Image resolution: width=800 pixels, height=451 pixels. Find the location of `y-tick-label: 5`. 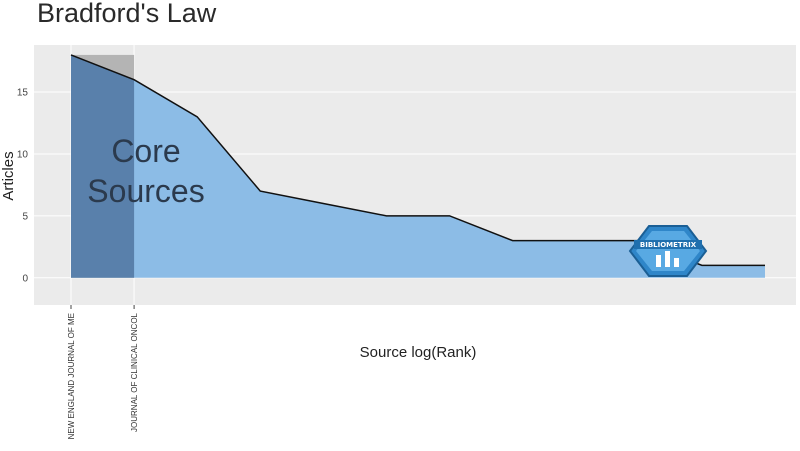

y-tick-label: 5 is located at coordinates (25, 216).